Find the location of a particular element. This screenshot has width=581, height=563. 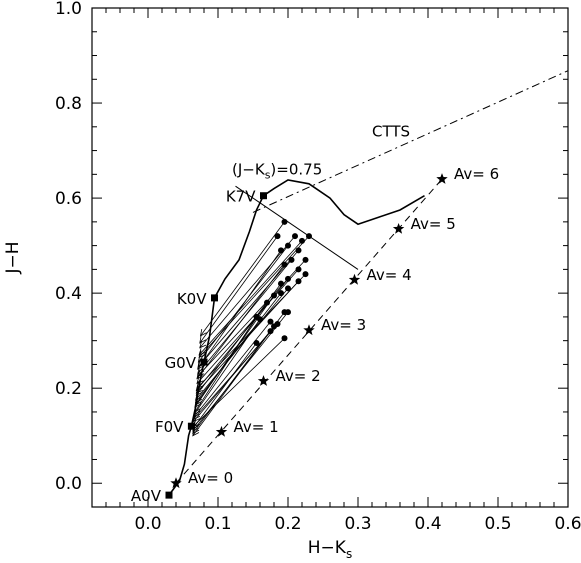

annotation-tail: )=0.75 is located at coordinates (296, 169).